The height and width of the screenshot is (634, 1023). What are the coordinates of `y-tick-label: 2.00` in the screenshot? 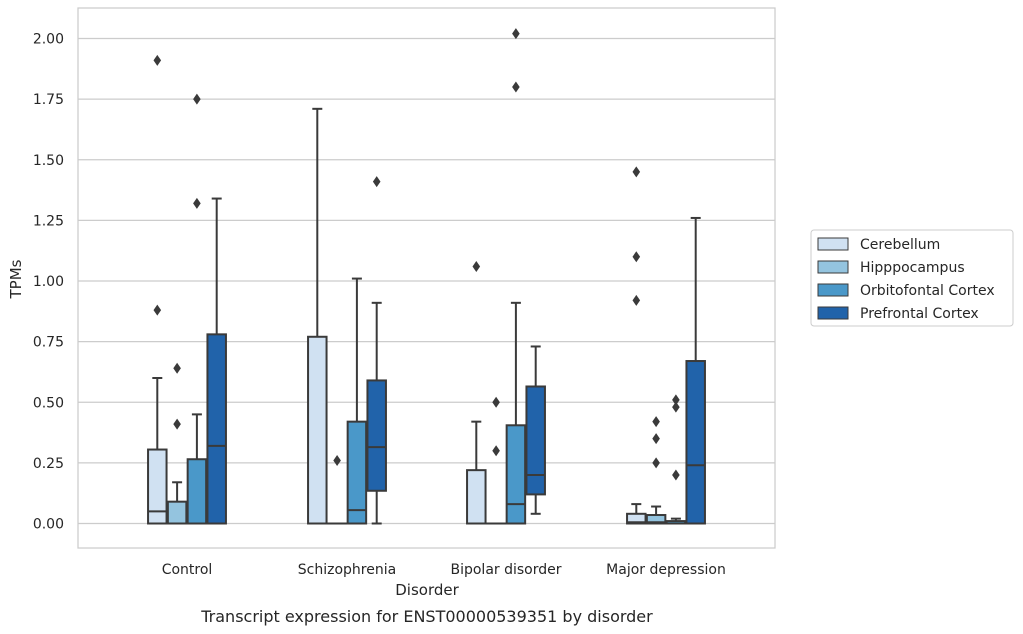 It's located at (48, 40).